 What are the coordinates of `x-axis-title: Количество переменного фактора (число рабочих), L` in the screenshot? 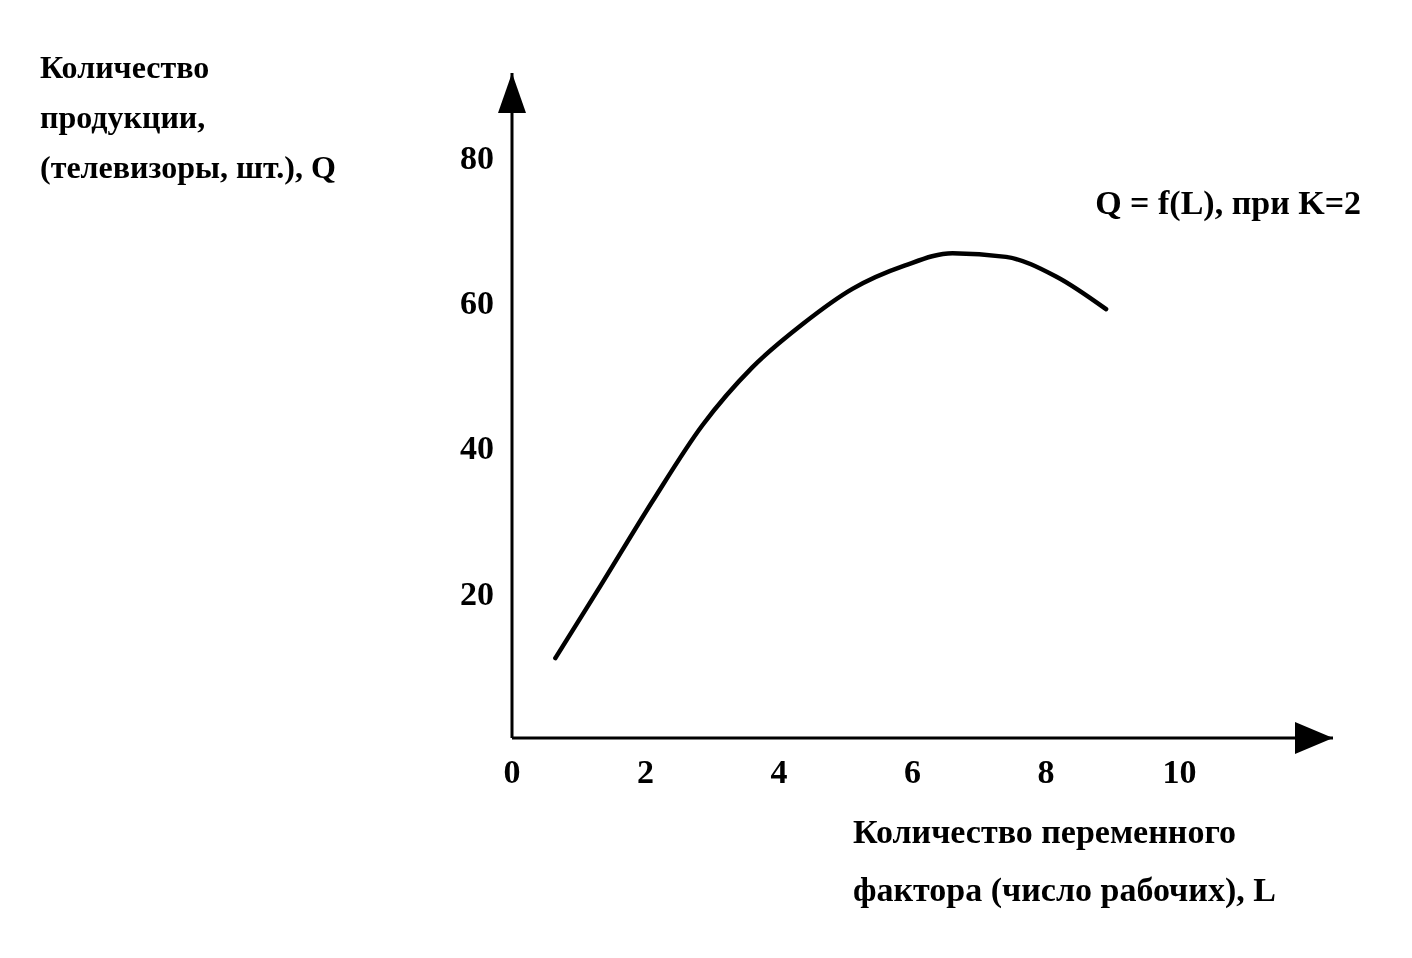 It's located at (1064, 861).